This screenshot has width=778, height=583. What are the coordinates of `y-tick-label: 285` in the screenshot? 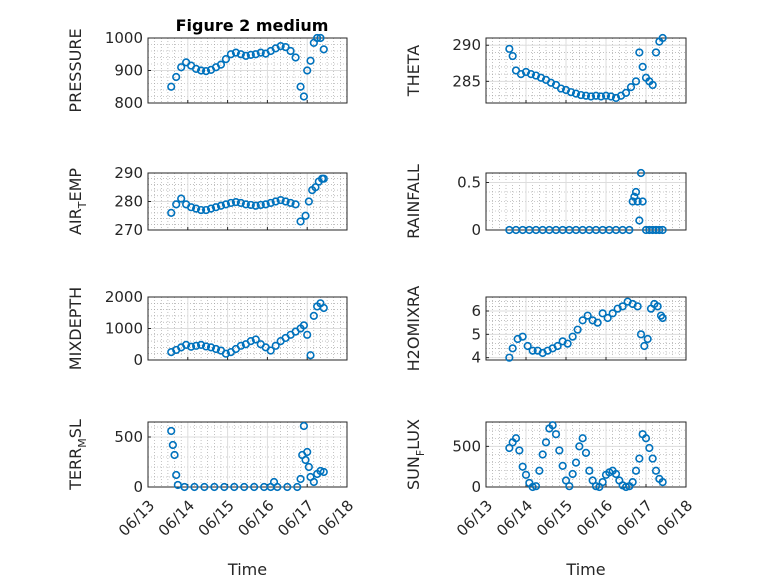 It's located at (466, 81).